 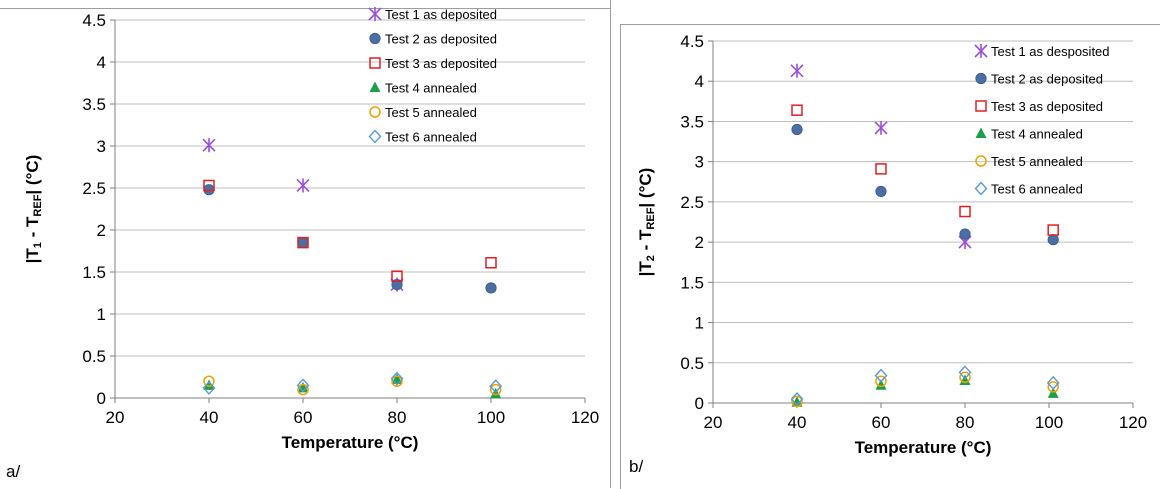 I want to click on y-axis-title: |T2 - TREF| (°C), so click(x=646, y=222).